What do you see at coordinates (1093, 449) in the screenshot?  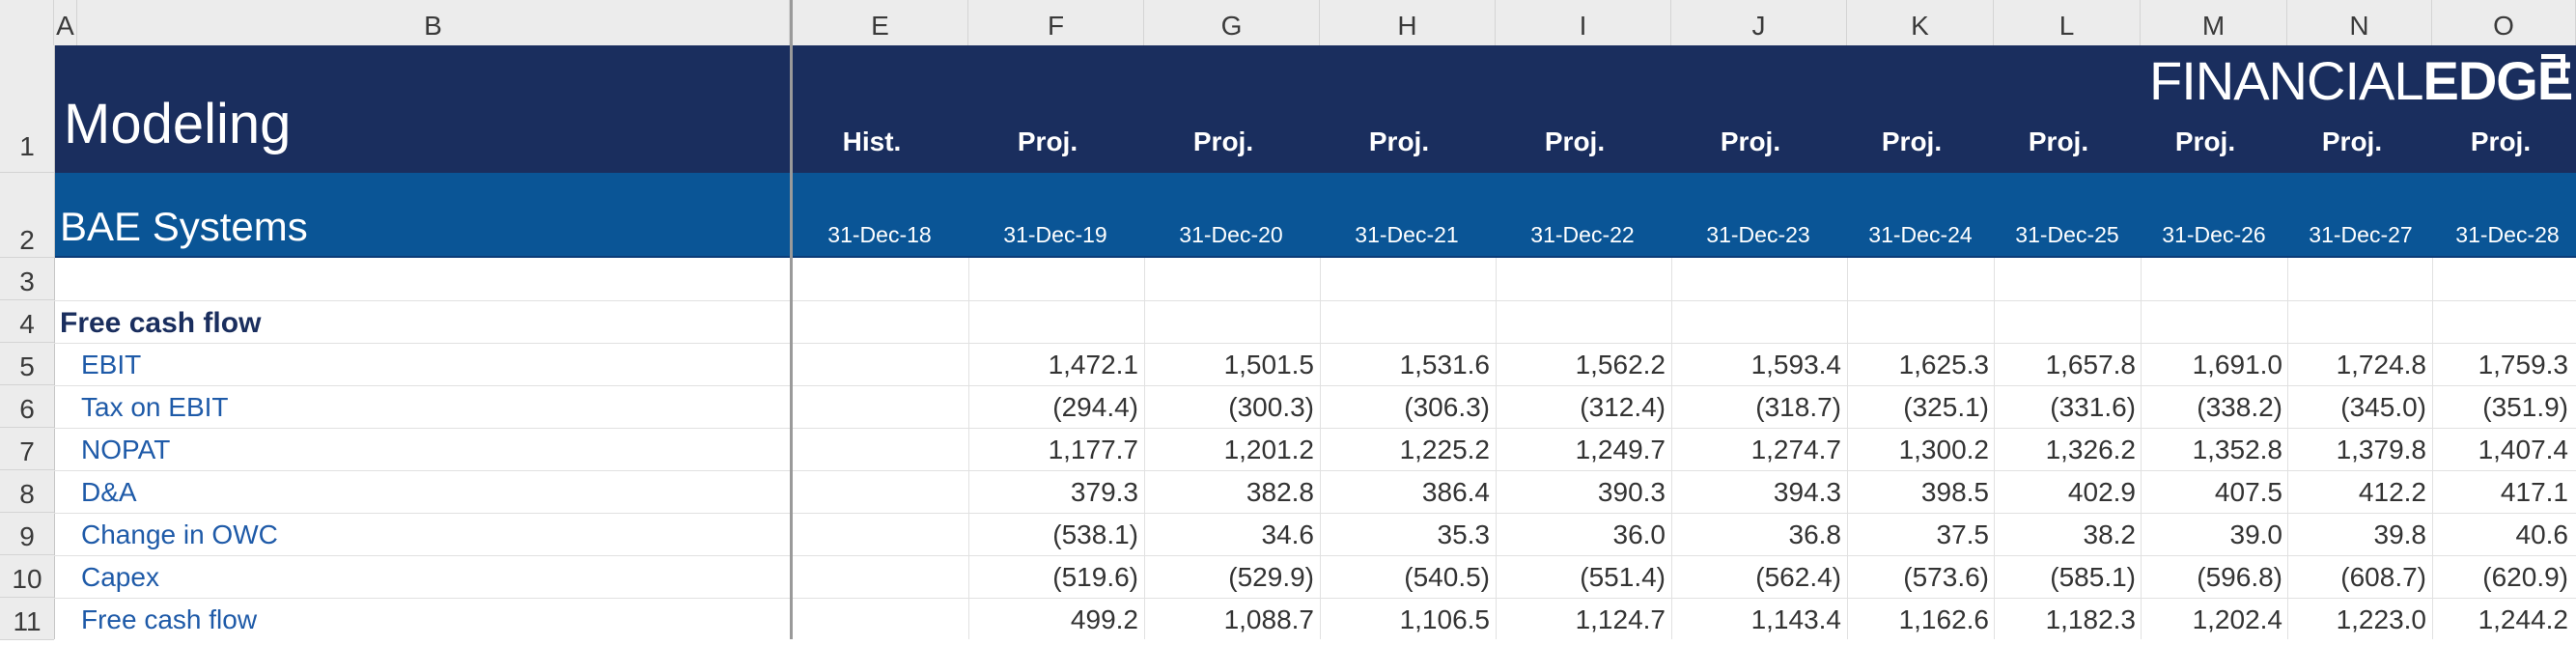 I see `value-cell-f: 1,177.7` at bounding box center [1093, 449].